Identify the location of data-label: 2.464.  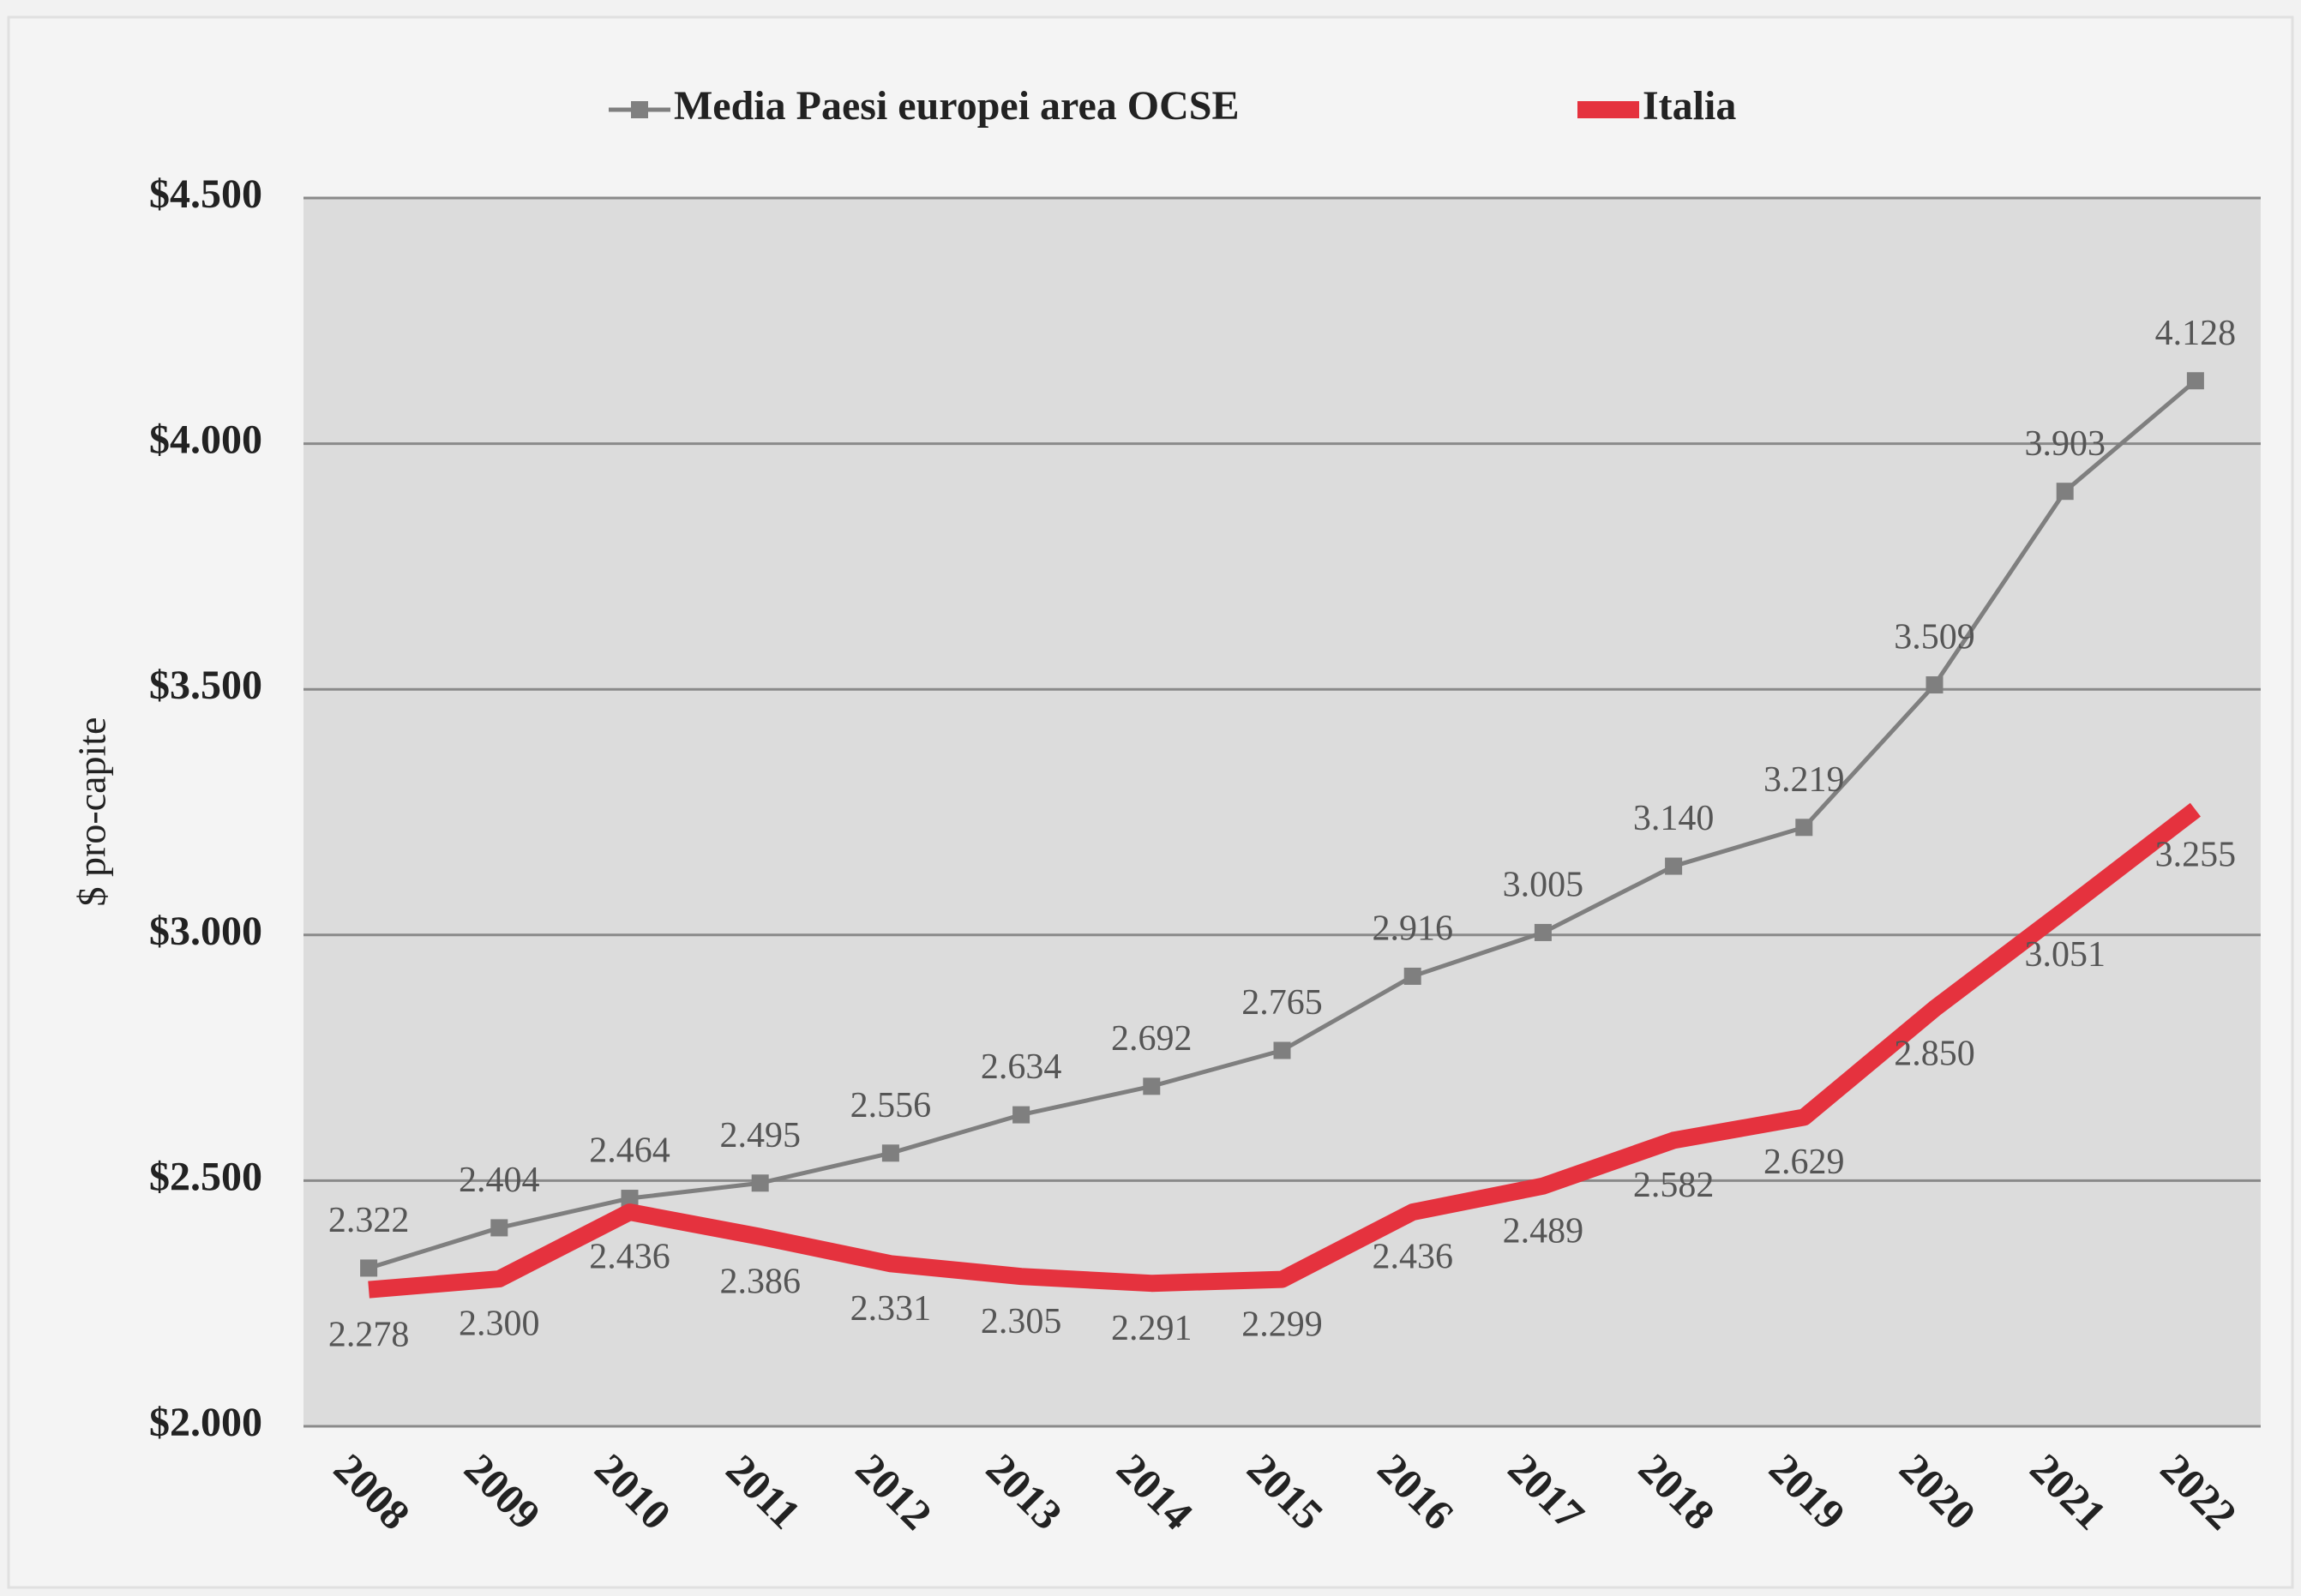
(629, 1151).